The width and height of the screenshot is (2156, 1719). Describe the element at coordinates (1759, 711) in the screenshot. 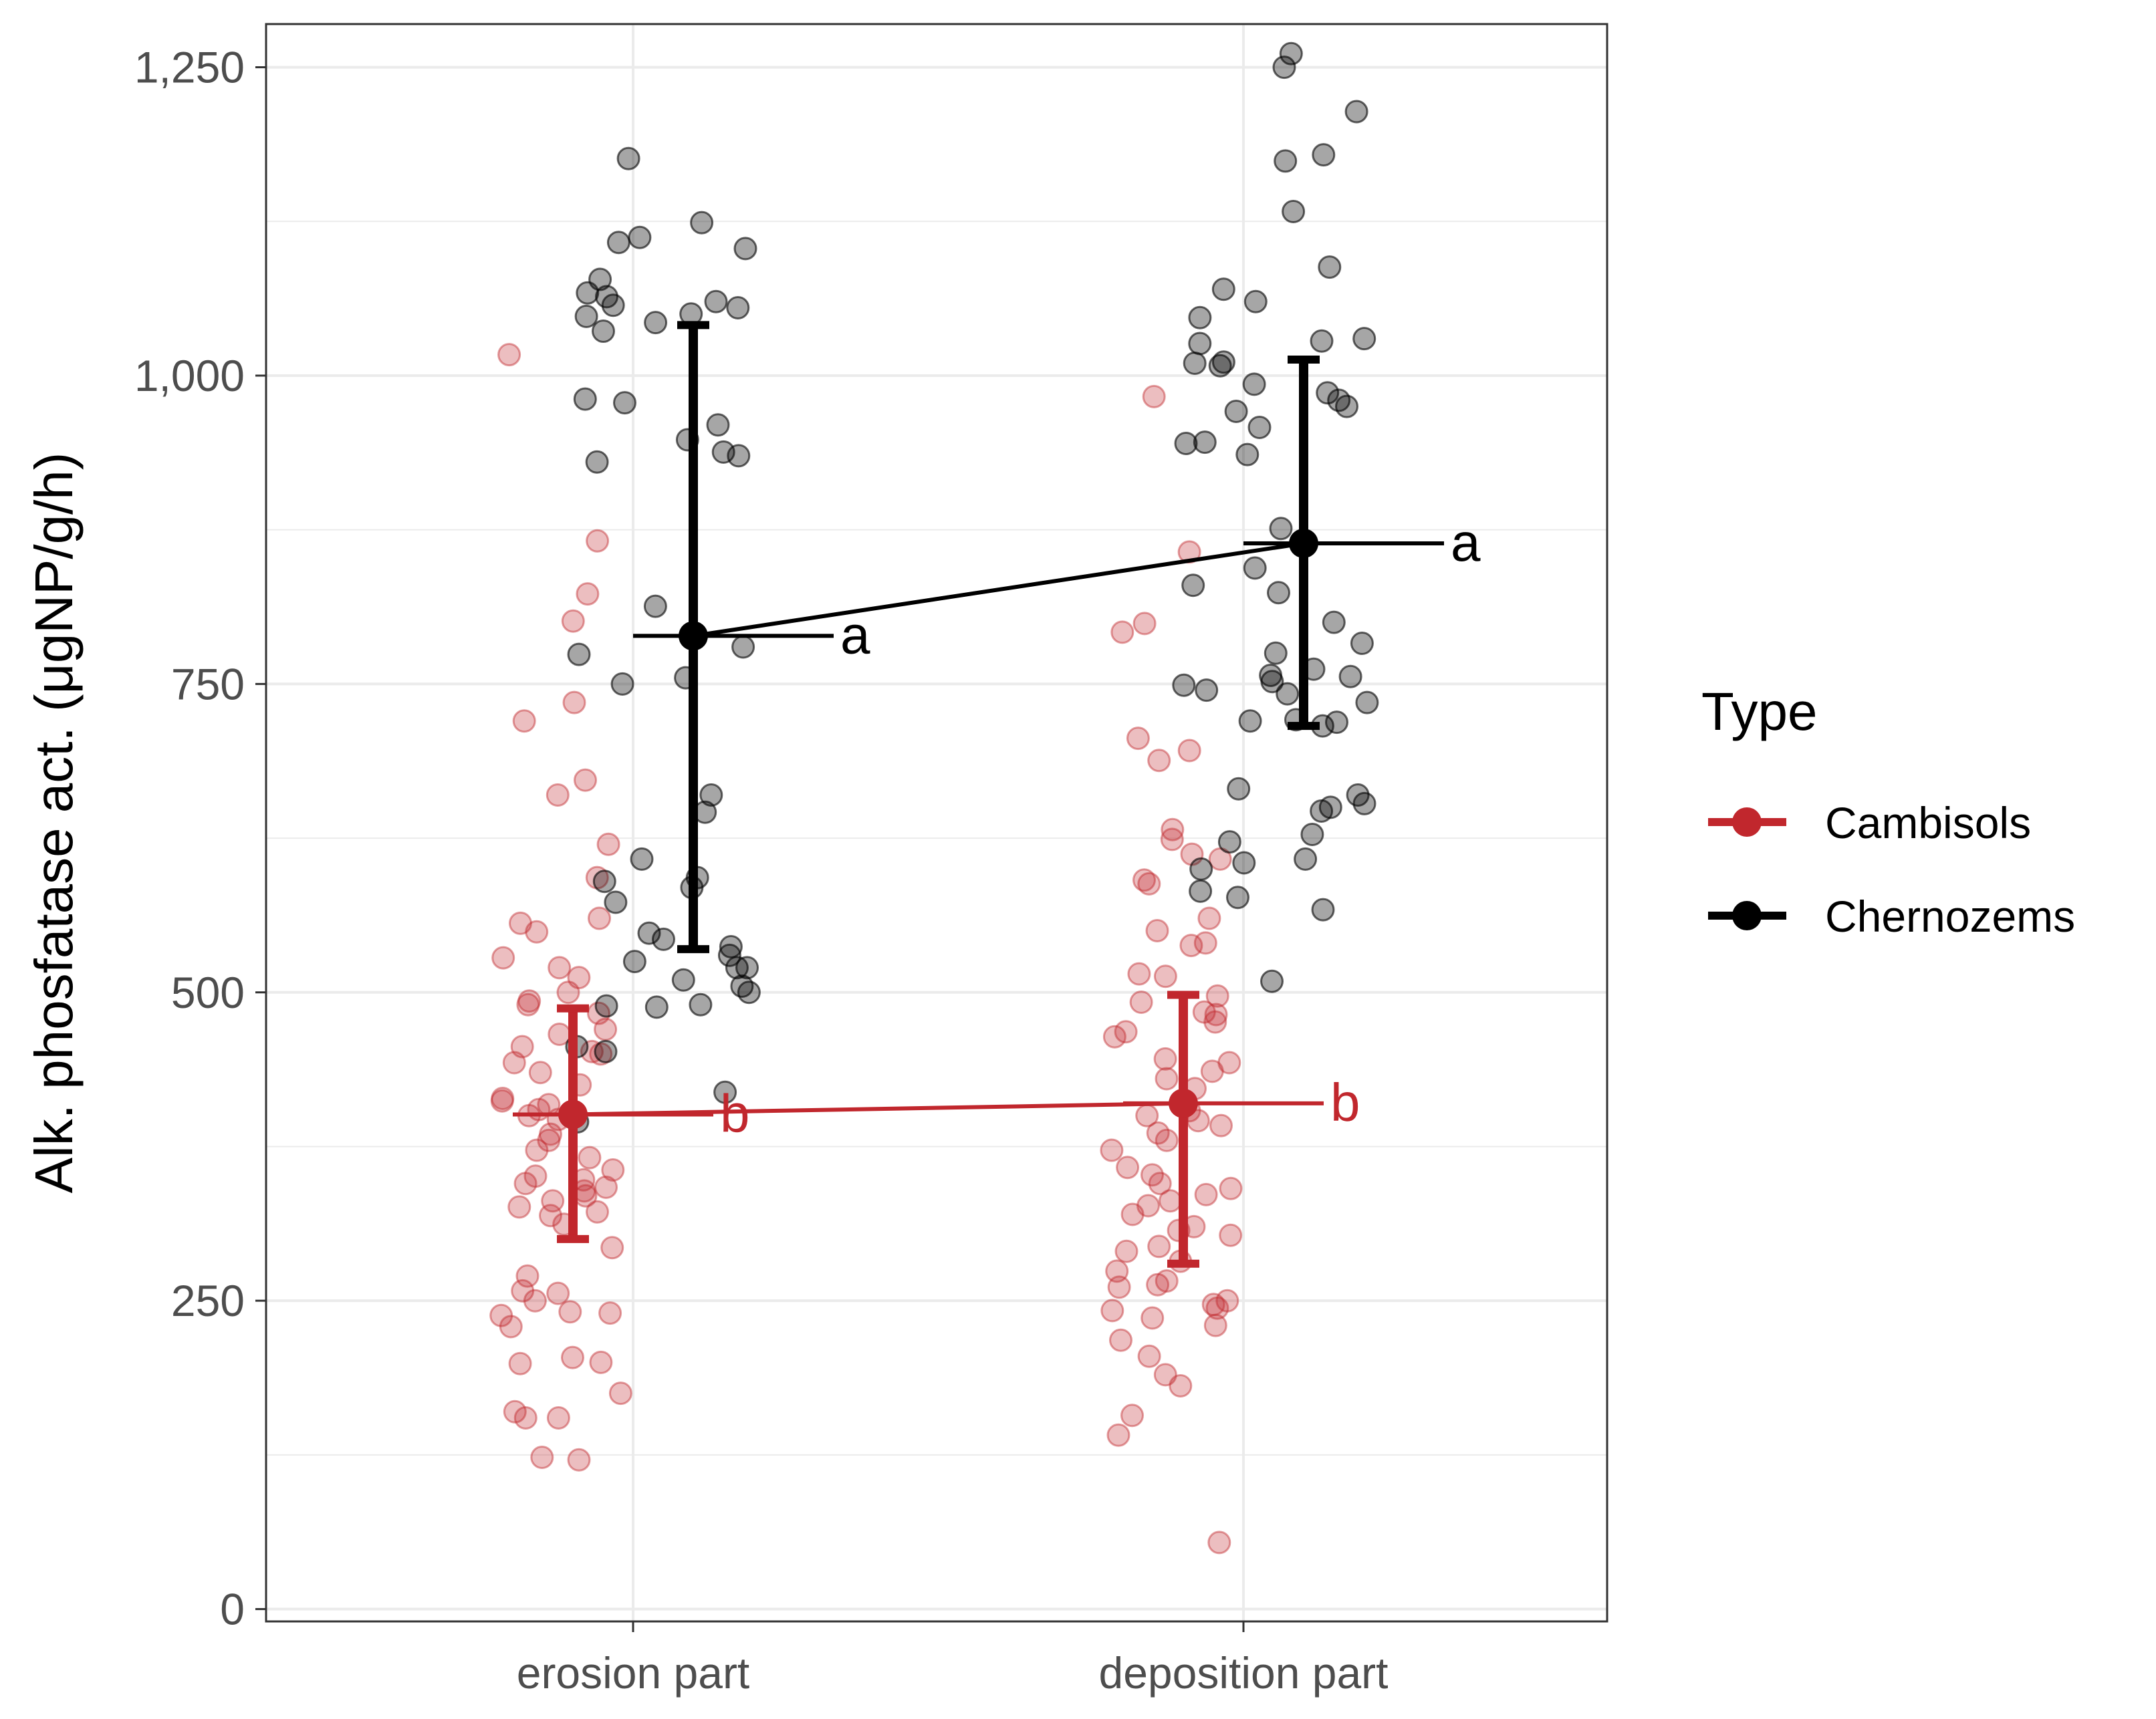

I see `legend-title: Type` at that location.